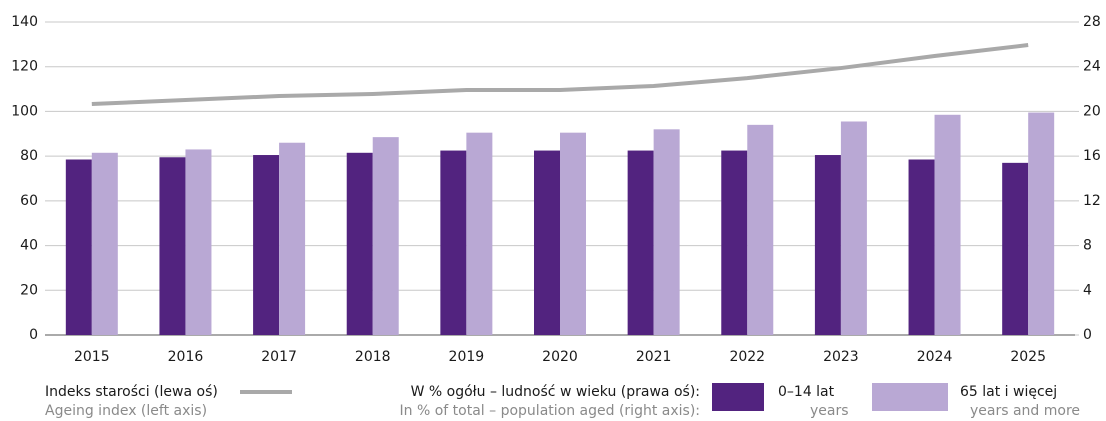 The height and width of the screenshot is (421, 1106). I want to click on legend-label: Indeks starości (lewa oś), so click(131, 392).